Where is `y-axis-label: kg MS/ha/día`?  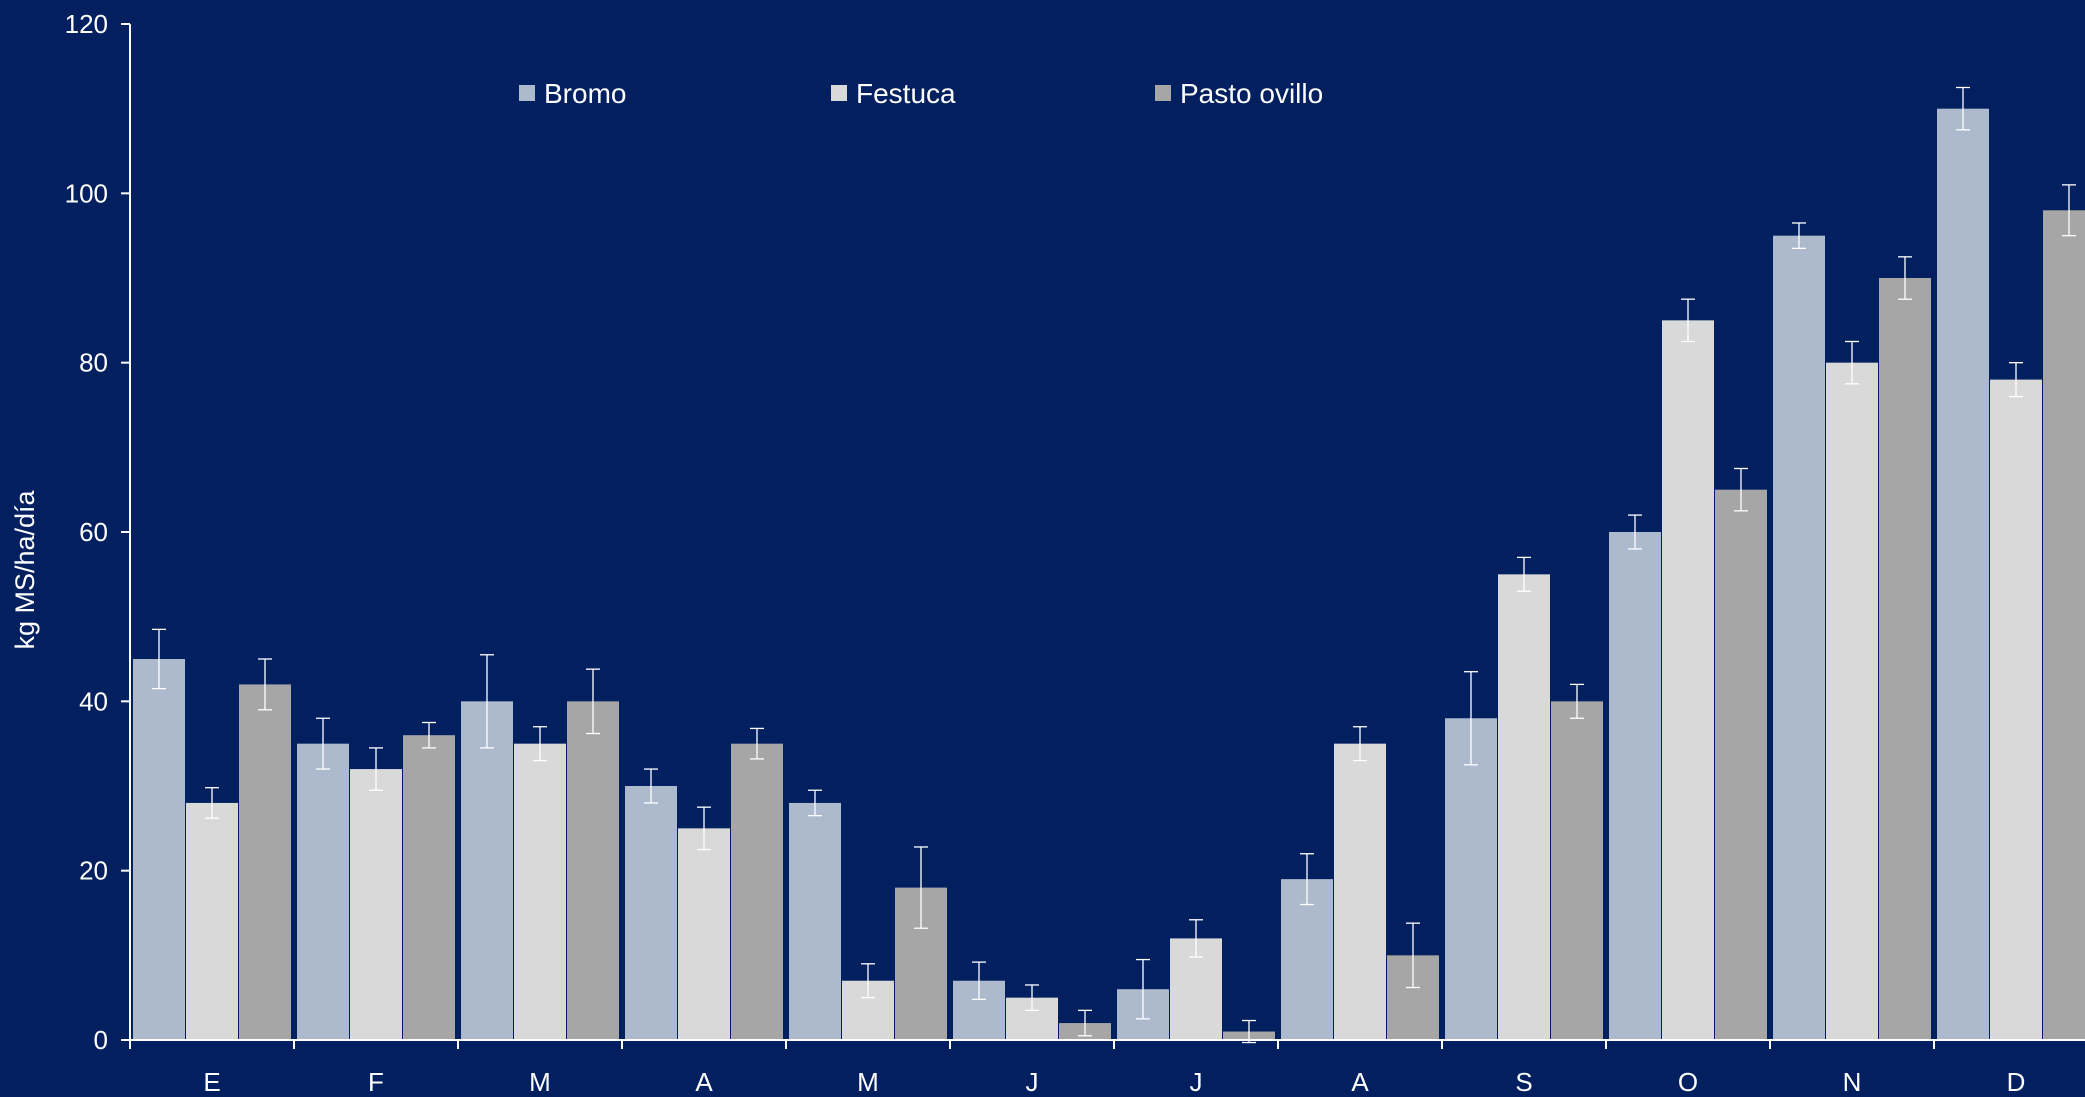 y-axis-label: kg MS/ha/día is located at coordinates (25, 569).